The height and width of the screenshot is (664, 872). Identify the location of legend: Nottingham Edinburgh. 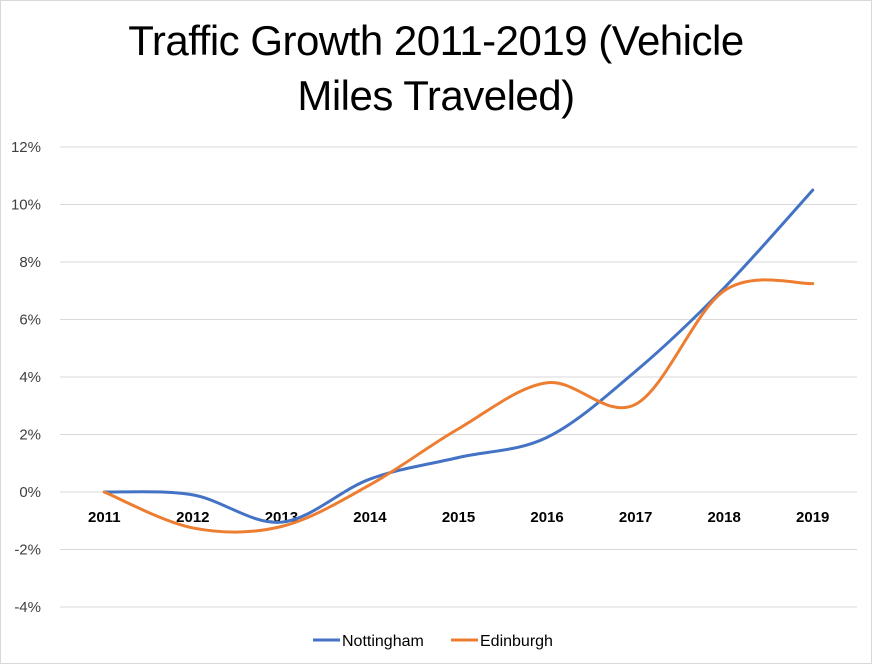
(433, 641).